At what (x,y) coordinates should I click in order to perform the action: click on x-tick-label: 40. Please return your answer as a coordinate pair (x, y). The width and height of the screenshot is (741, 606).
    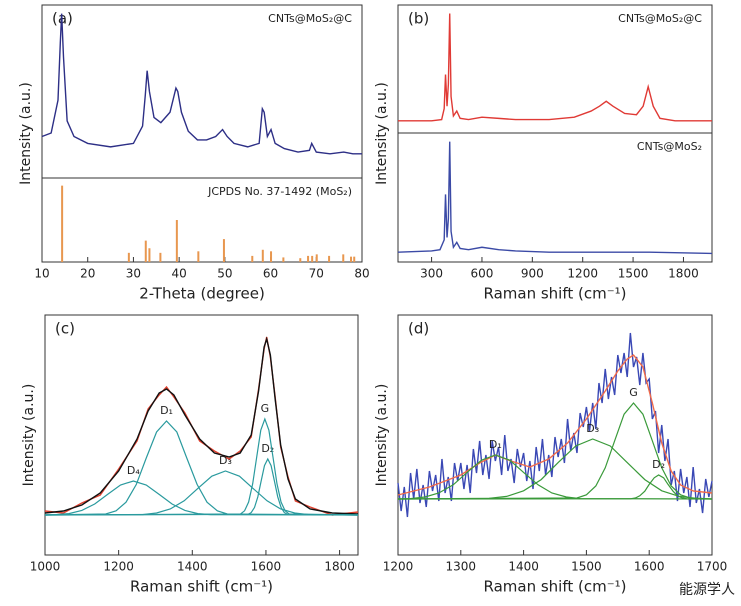
    Looking at the image, I should click on (179, 274).